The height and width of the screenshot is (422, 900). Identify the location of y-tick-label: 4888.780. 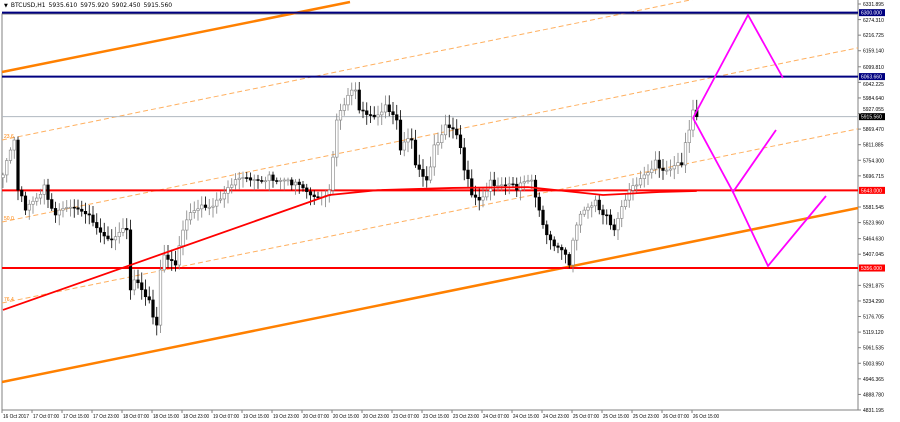
(873, 395).